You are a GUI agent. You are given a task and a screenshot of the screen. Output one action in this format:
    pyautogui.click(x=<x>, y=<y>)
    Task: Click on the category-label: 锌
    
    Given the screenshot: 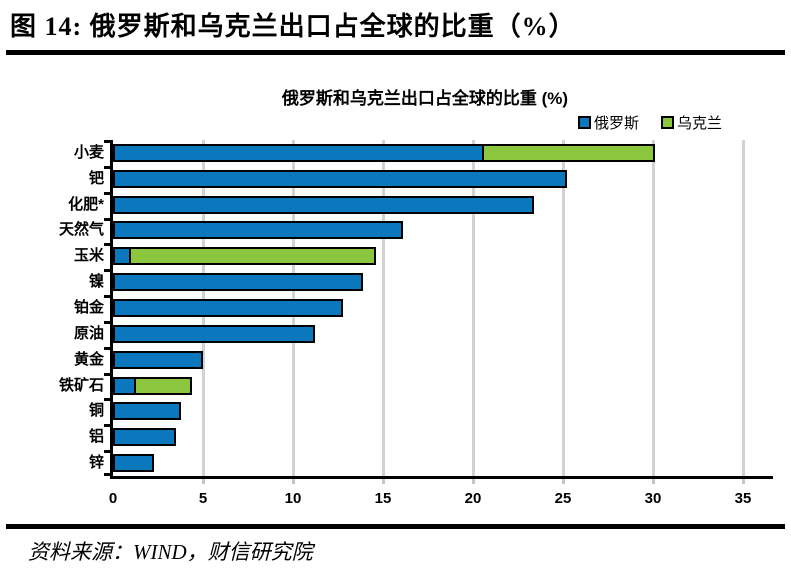 What is the action you would take?
    pyautogui.click(x=96, y=463)
    